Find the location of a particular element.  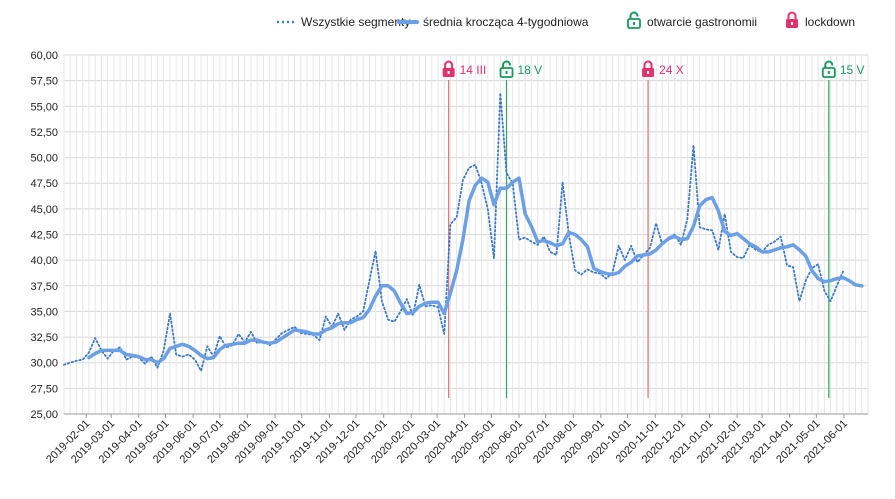

legend-label: lockdown is located at coordinates (830, 22).